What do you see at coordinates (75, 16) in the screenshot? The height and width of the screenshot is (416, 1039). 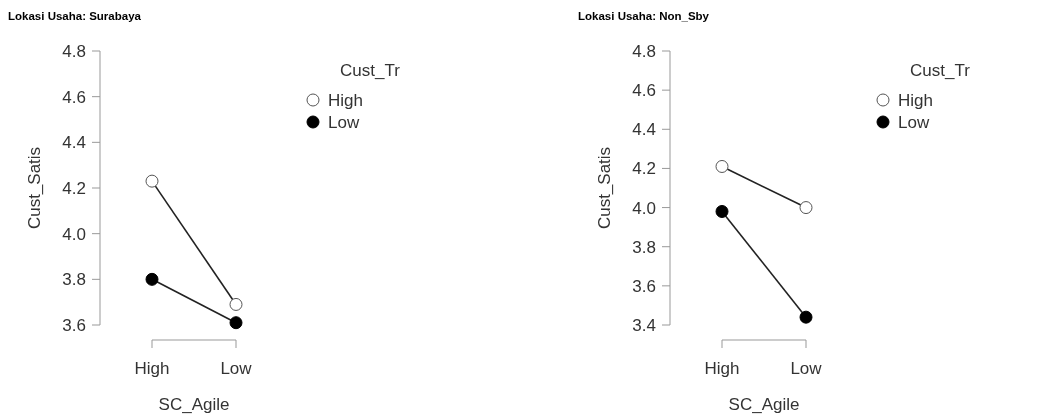 I see `chart-title: Lokasi Usaha: Surabaya` at bounding box center [75, 16].